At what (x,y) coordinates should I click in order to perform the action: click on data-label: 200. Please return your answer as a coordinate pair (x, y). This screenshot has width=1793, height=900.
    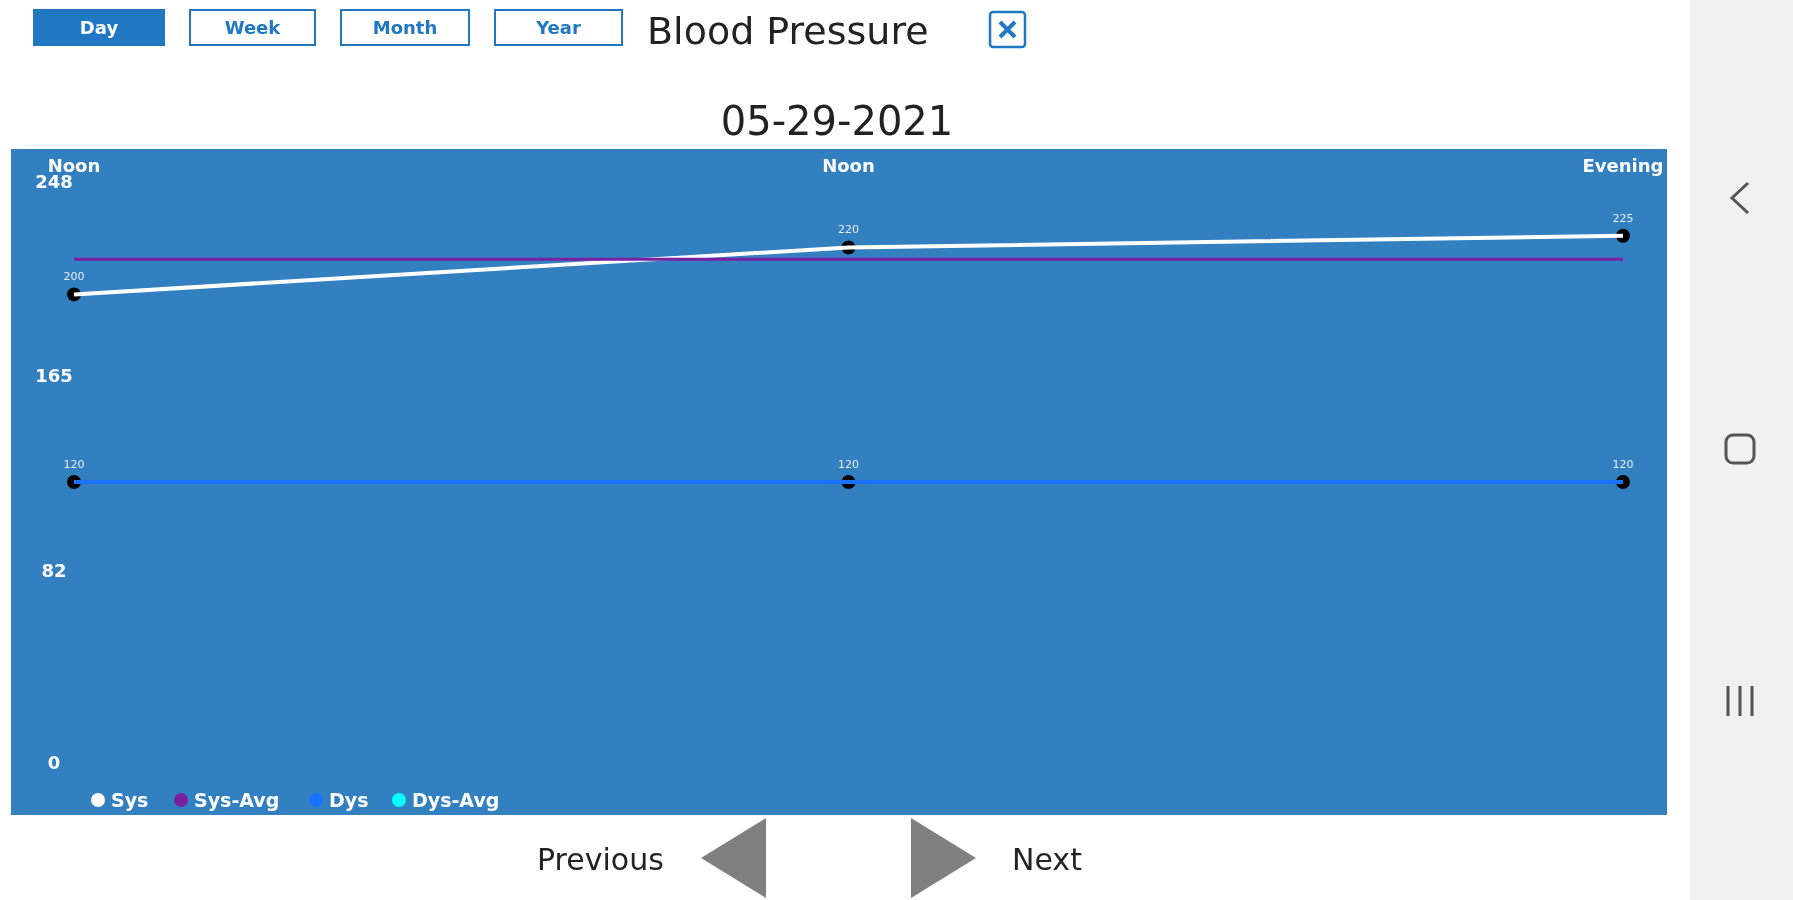
    Looking at the image, I should click on (74, 277).